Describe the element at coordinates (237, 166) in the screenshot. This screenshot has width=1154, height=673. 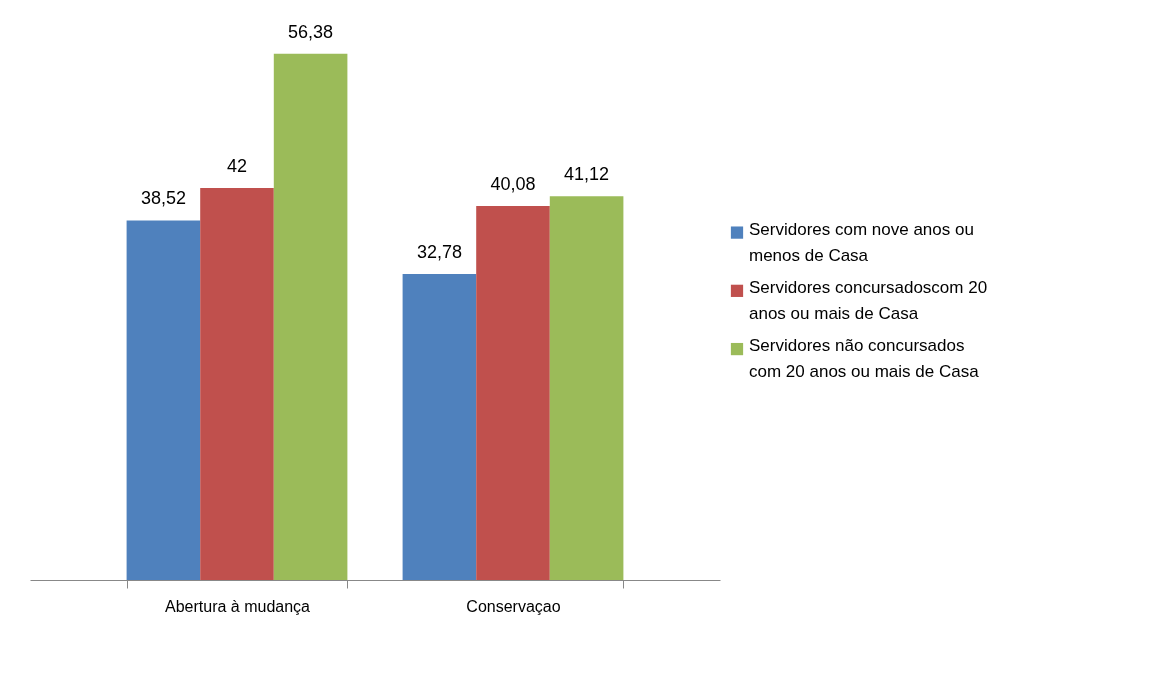
I see `data-label: 42` at that location.